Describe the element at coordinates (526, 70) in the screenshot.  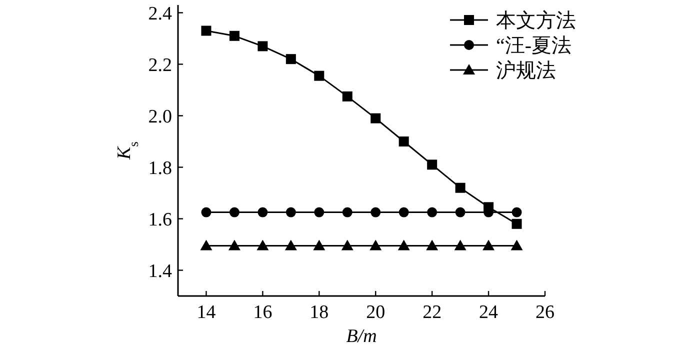
I see `legend-label: 沪规法` at that location.